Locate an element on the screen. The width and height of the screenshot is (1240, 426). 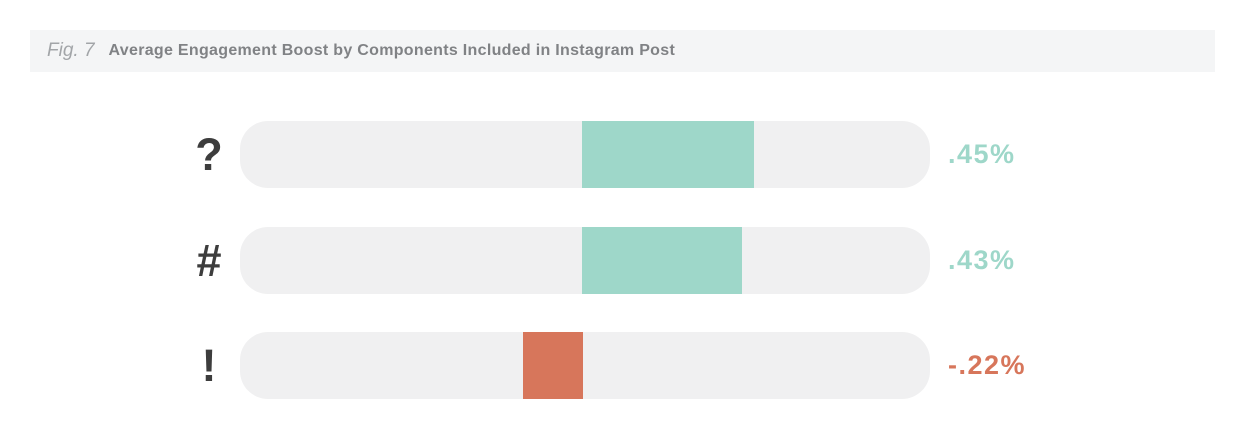
bar-fill-negative is located at coordinates (552, 365).